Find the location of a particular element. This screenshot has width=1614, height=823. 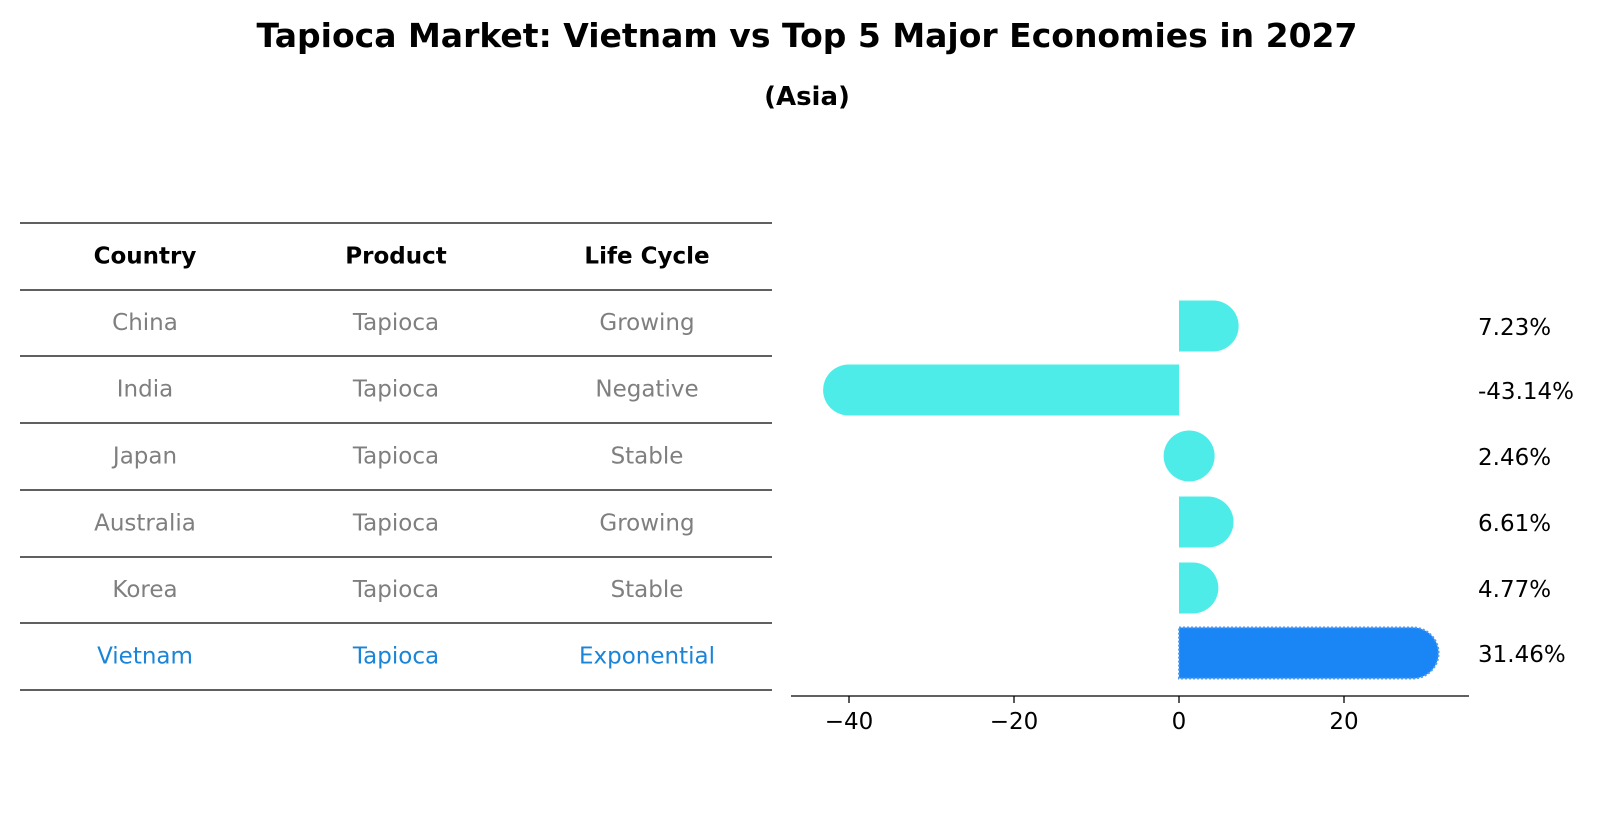

table-cell-country: Vietnam is located at coordinates (145, 657).